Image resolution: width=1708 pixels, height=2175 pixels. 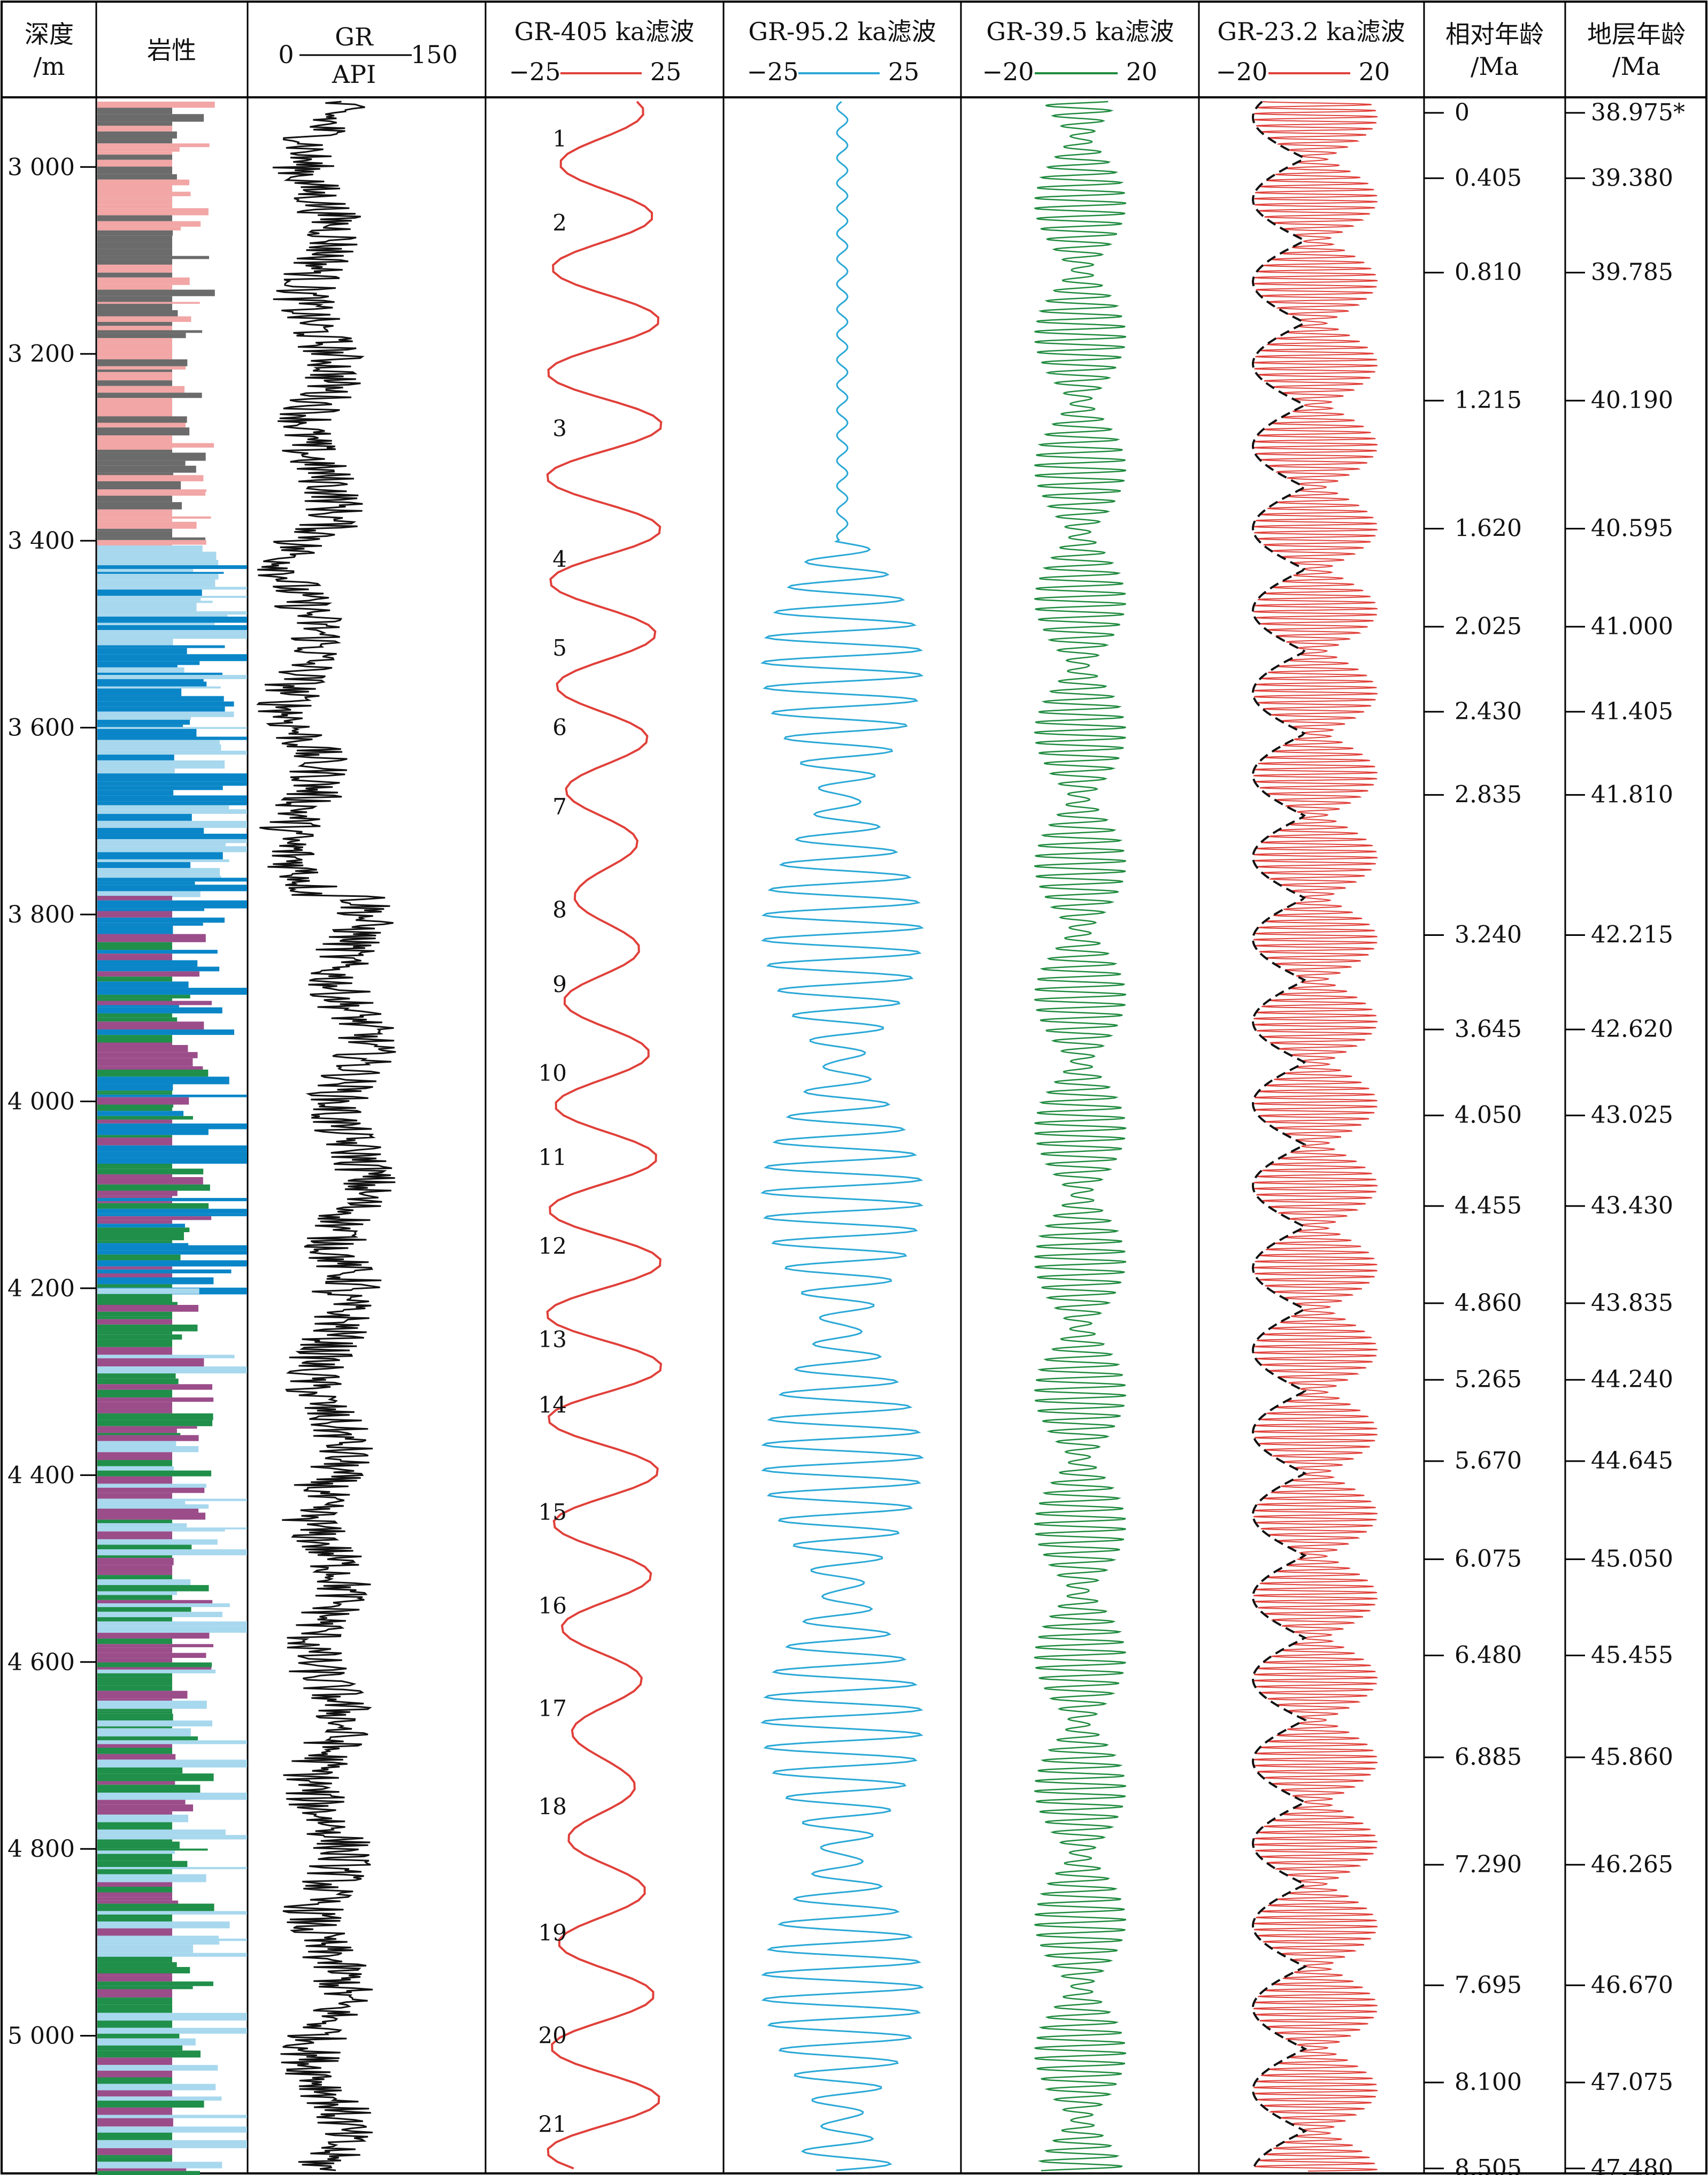 I want to click on depth-tick-label: 3 800, so click(x=41, y=914).